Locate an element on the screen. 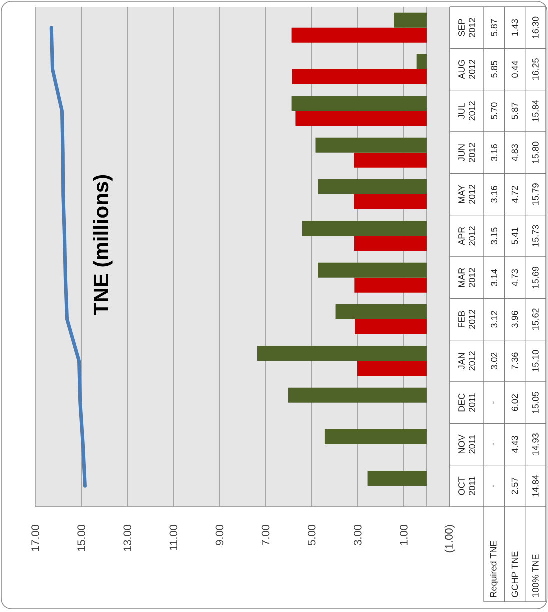 This screenshot has height=612, width=548. data-label: 5.85 is located at coordinates (494, 69).